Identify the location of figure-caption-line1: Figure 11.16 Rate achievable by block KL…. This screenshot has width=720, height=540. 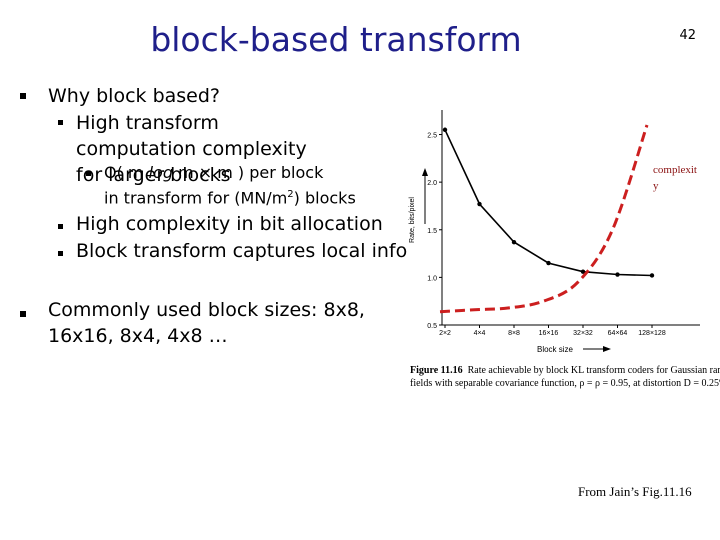
(565, 370).